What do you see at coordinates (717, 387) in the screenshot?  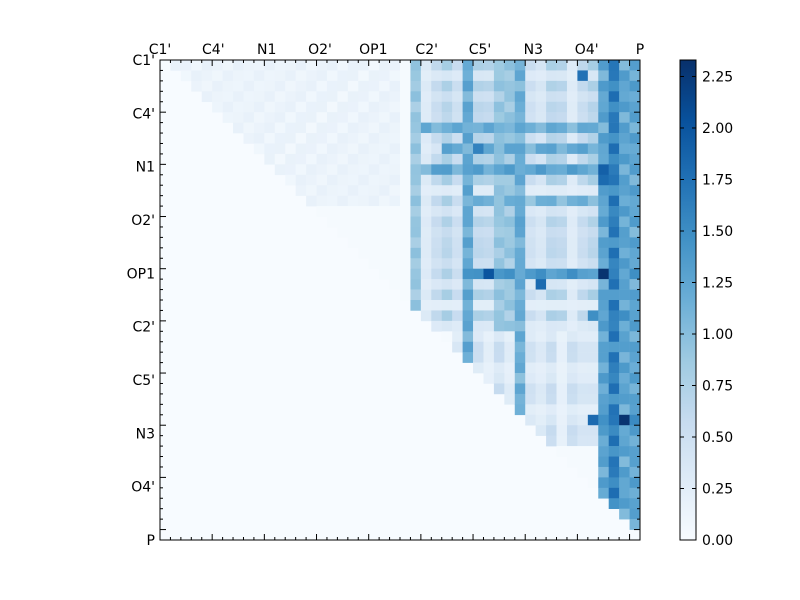 I see `colorbar-tick-label: 0.75` at bounding box center [717, 387].